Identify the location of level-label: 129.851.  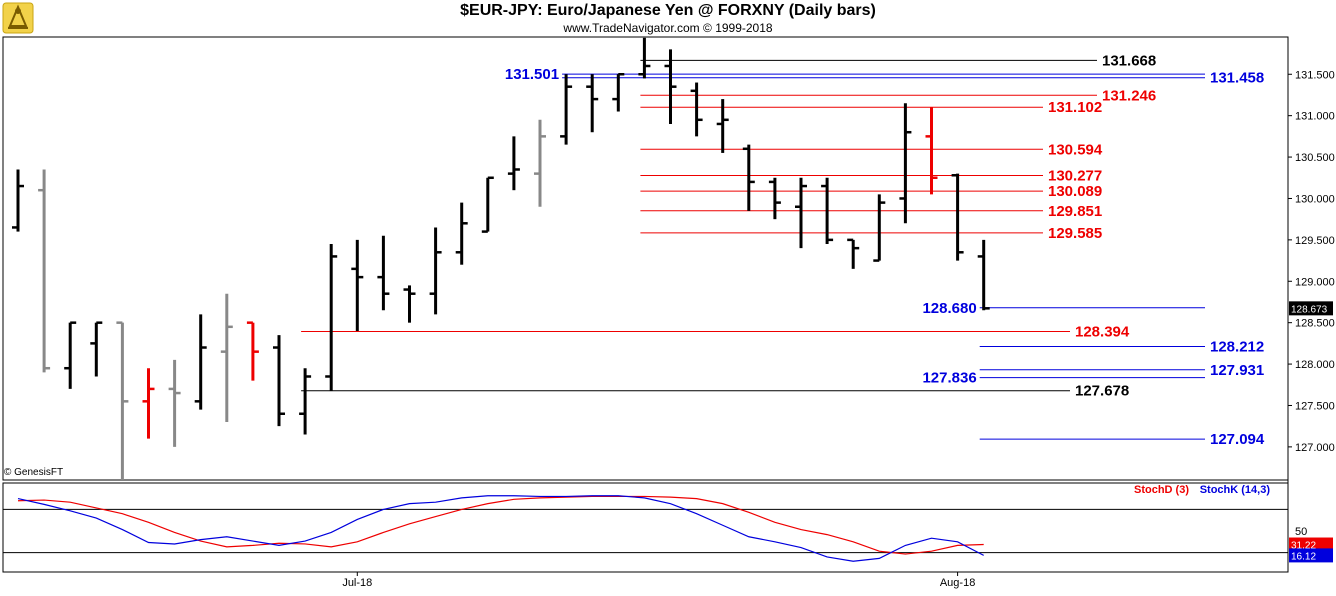
(1075, 211).